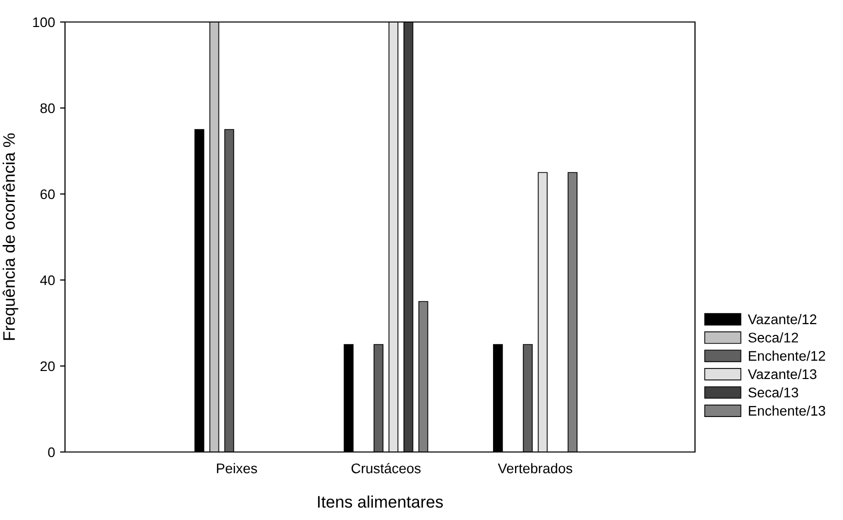 The height and width of the screenshot is (520, 843). I want to click on x-axis-title: Itens alimentares, so click(380, 502).